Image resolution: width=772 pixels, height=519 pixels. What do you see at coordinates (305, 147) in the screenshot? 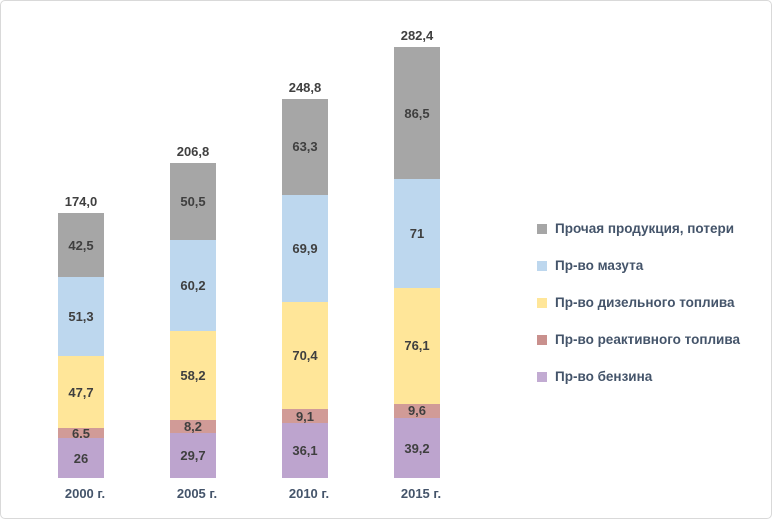
I see `bar-segment: 63,3` at bounding box center [305, 147].